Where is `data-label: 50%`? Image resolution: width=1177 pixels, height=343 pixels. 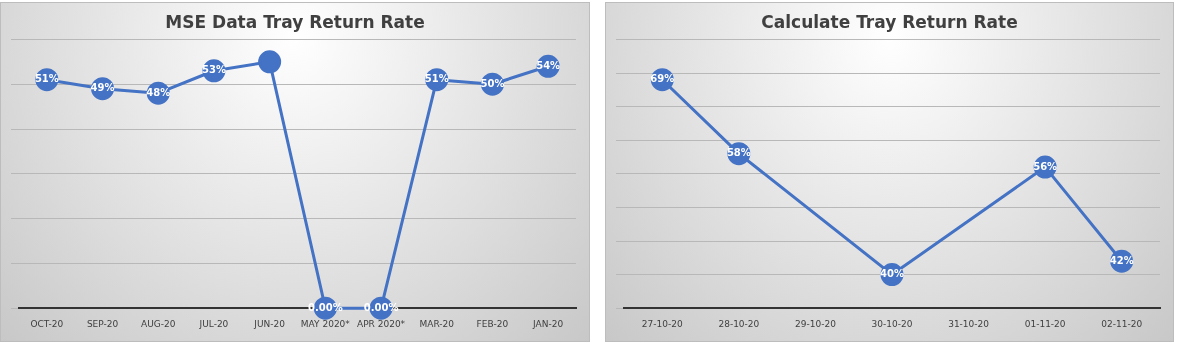
data-label: 50% is located at coordinates (492, 83).